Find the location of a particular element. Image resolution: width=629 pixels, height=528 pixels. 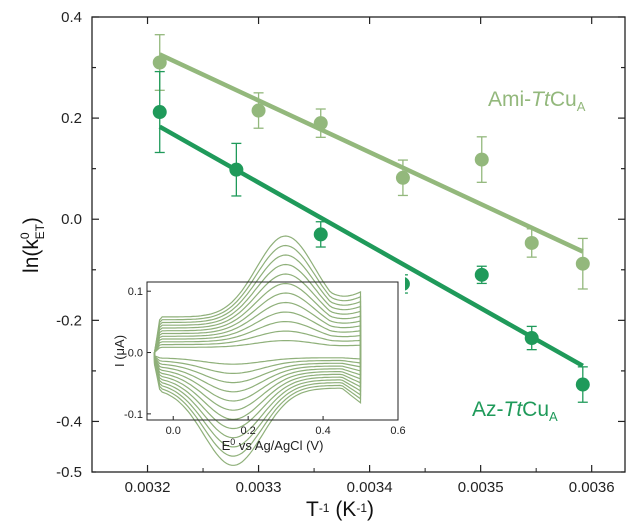

x-tick-label: 0.0032 is located at coordinates (148, 487).